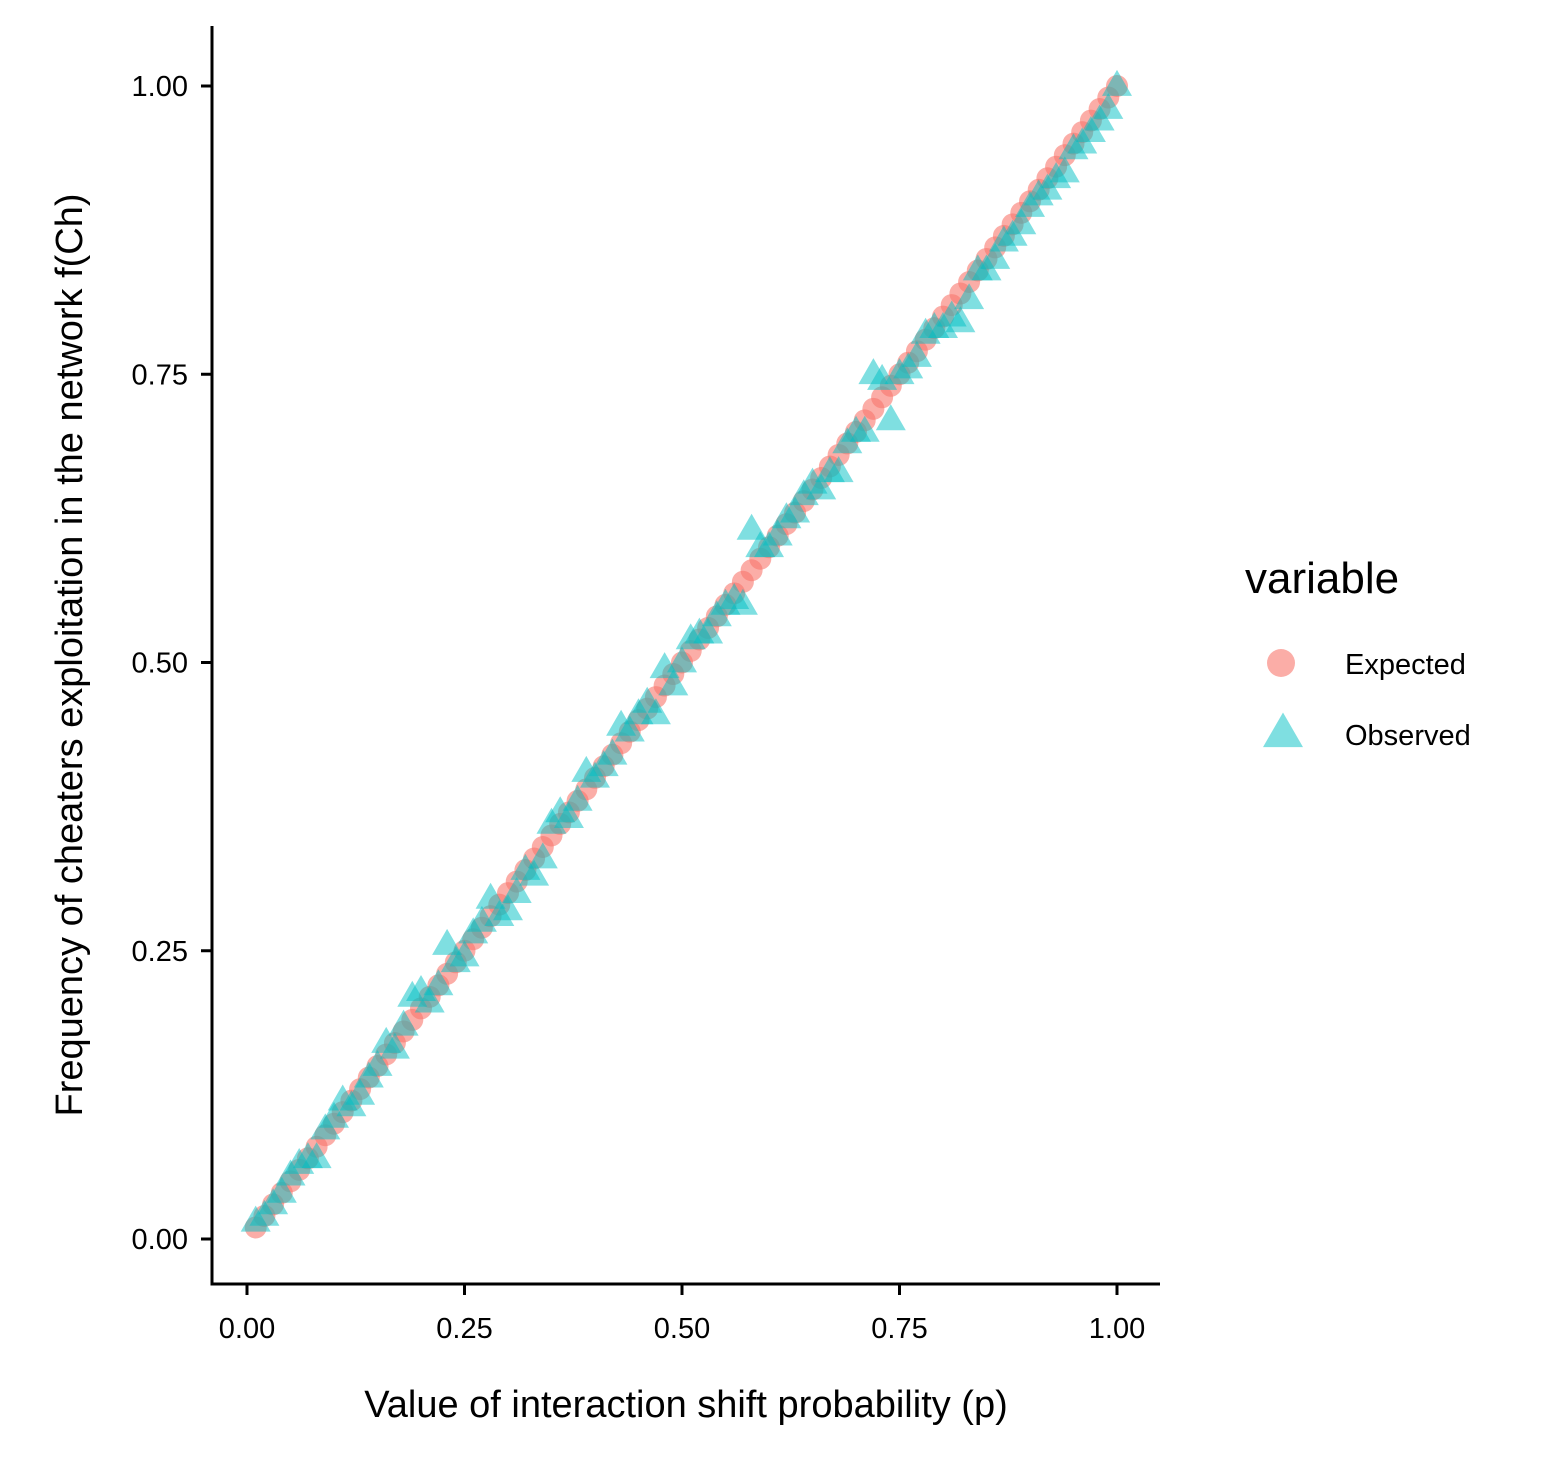  What do you see at coordinates (1367, 700) in the screenshot?
I see `legend-entries: Expected Observed` at bounding box center [1367, 700].